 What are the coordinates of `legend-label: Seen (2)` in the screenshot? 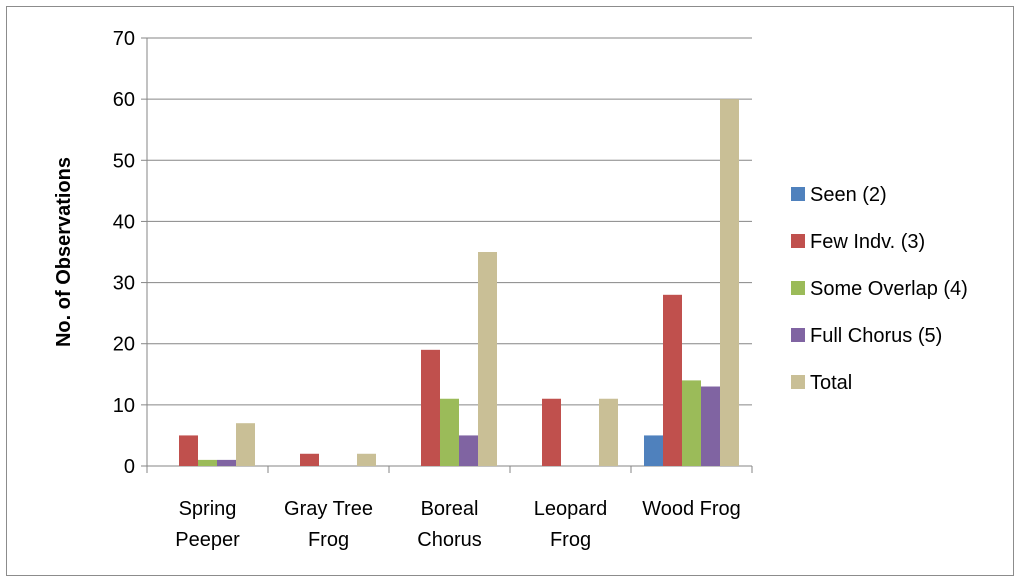 It's located at (848, 195).